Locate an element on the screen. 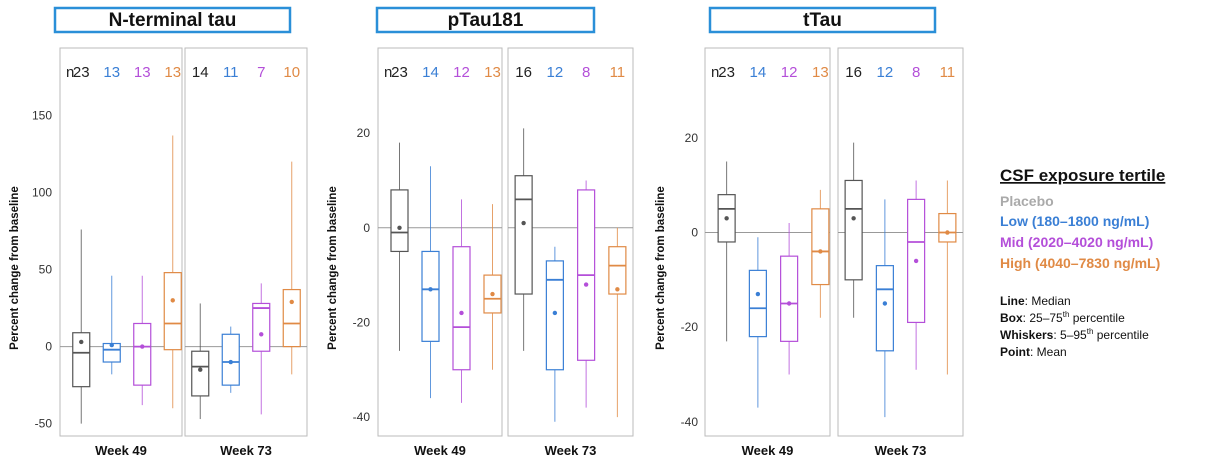 This screenshot has width=1211, height=462. panel-0-facet-1-n-2: 7 is located at coordinates (261, 72).